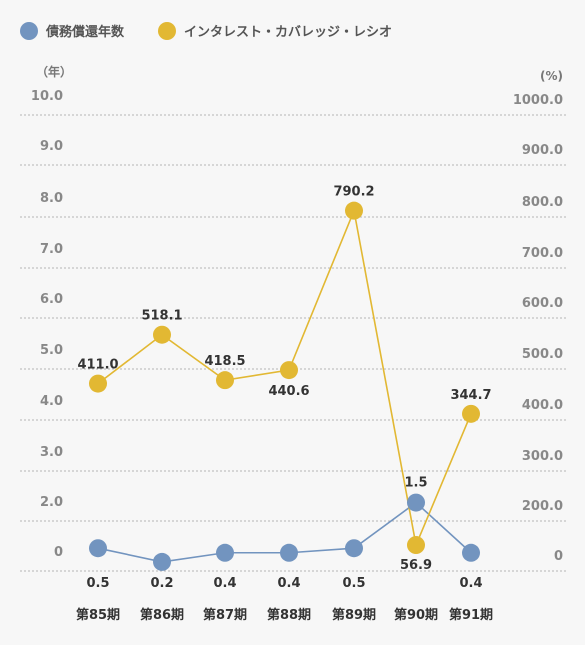 This screenshot has width=585, height=645. What do you see at coordinates (415, 483) in the screenshot?
I see `data-label-debt-repayment-years: 1.5` at bounding box center [415, 483].